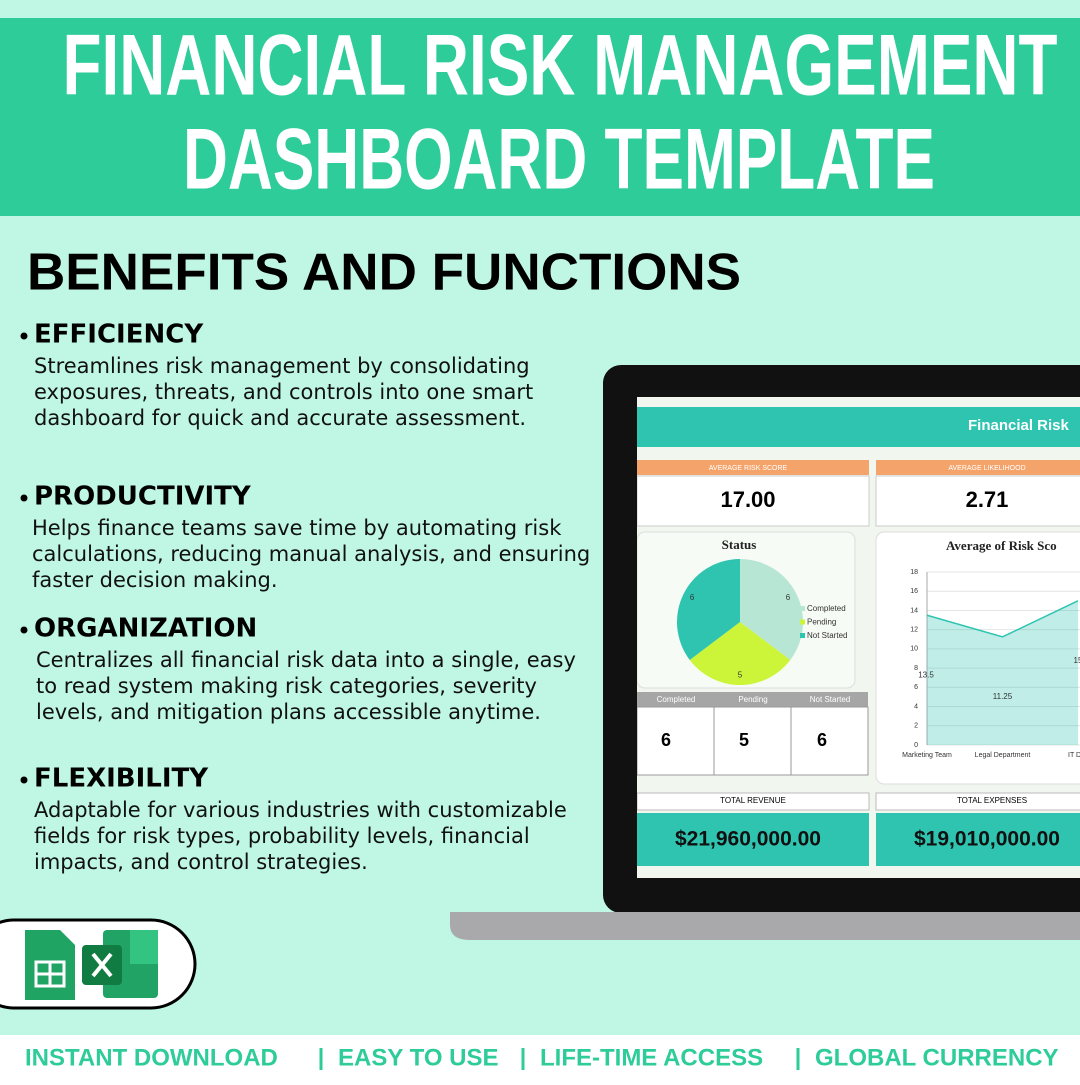 The width and height of the screenshot is (1080, 1085). I want to click on benefit-heading: FLEXIBILITY, so click(121, 779).